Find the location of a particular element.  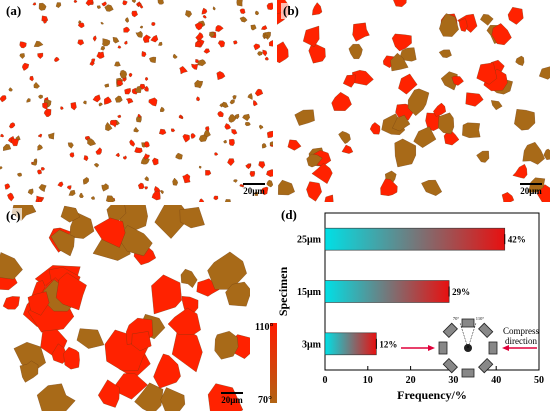

x-tick-label: 0 is located at coordinates (325, 380).